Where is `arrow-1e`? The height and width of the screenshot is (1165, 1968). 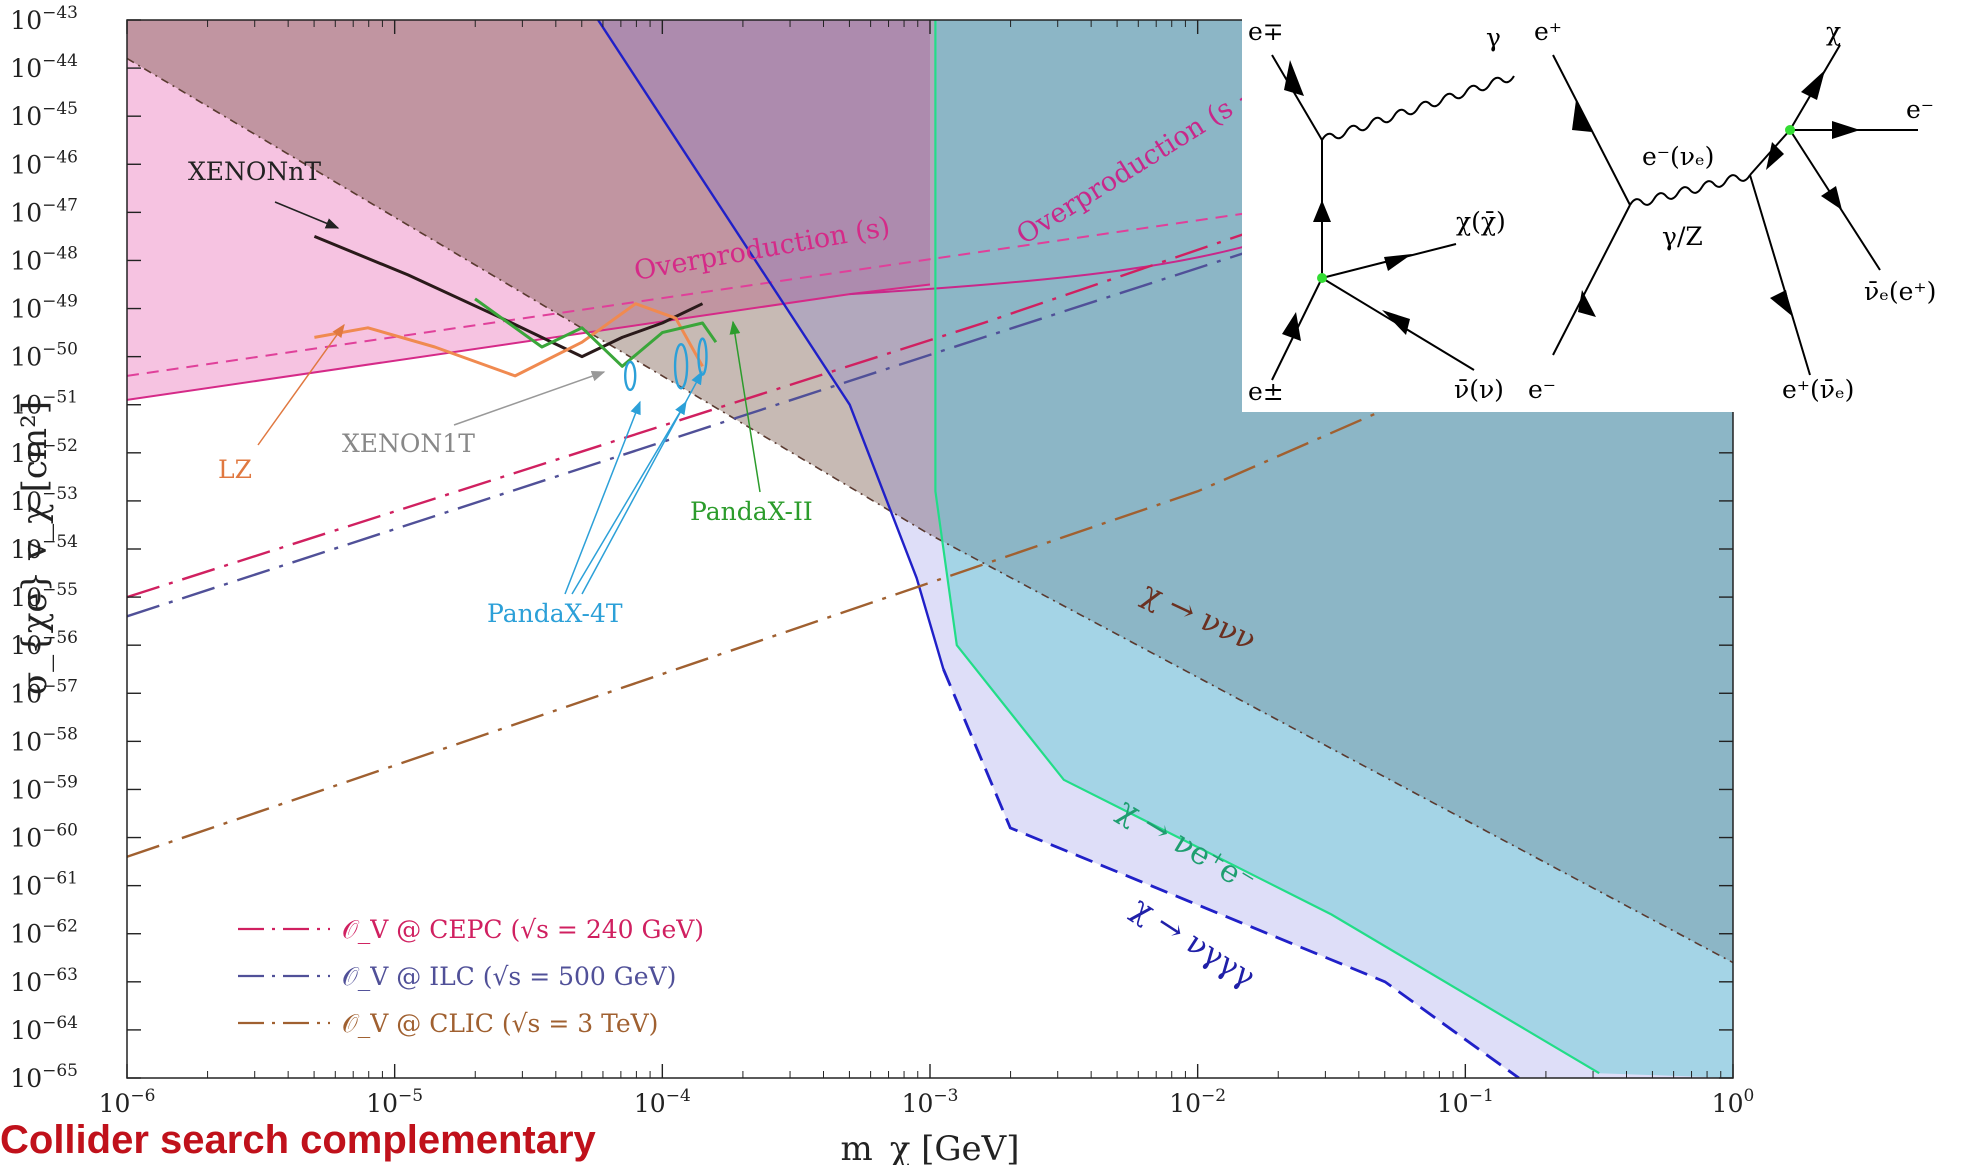 arrow-1e is located at coordinates (1291, 326).